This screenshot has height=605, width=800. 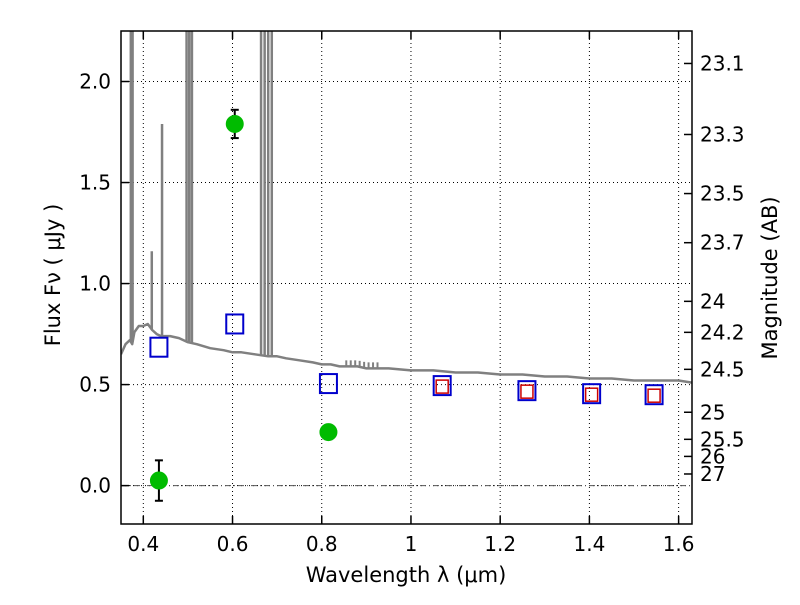 What do you see at coordinates (722, 369) in the screenshot?
I see `magnitude-tick-label-6: 24.5` at bounding box center [722, 369].